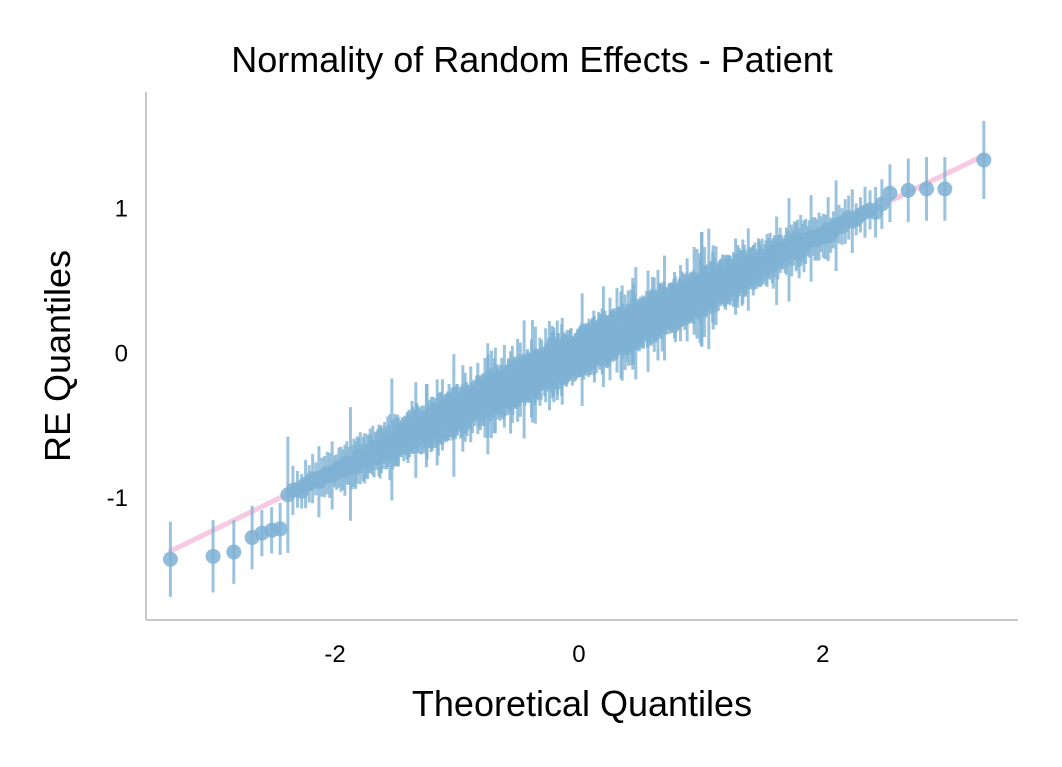 The width and height of the screenshot is (1062, 767). What do you see at coordinates (121, 353) in the screenshot?
I see `y-tick-1: 0` at bounding box center [121, 353].